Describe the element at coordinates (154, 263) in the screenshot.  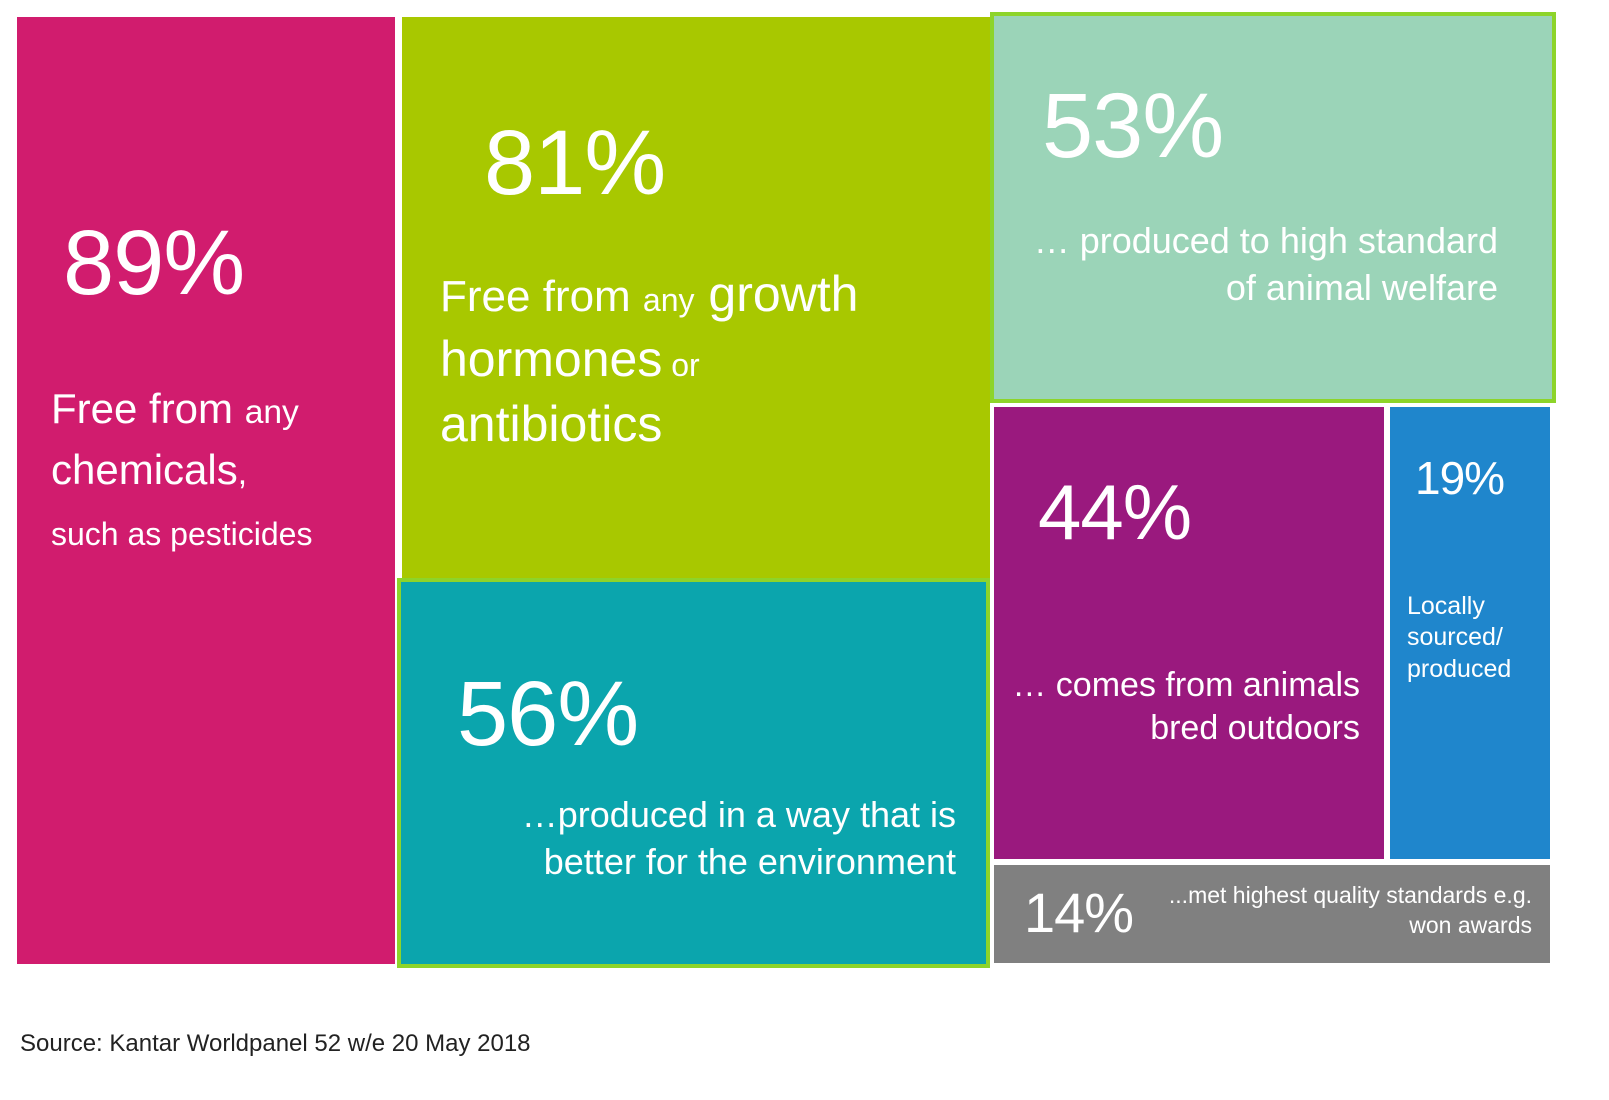
I see `tile-value-89: 89%` at that location.